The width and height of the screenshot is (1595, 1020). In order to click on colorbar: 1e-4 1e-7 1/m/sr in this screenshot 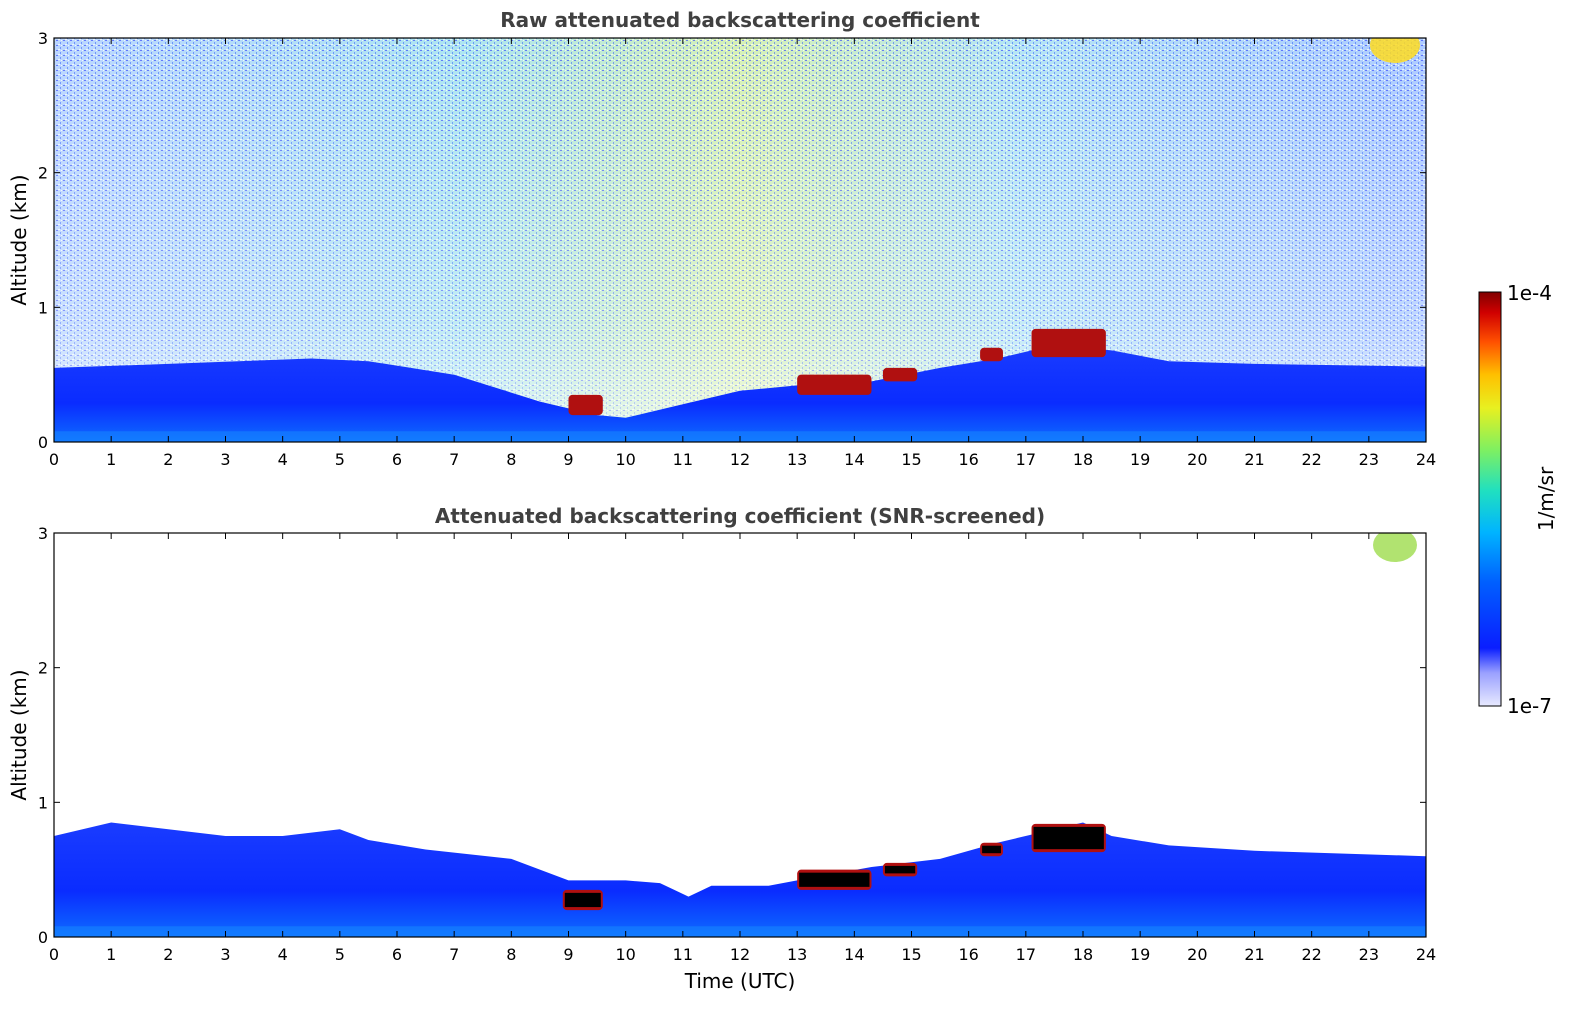, I will do `click(1518, 499)`.